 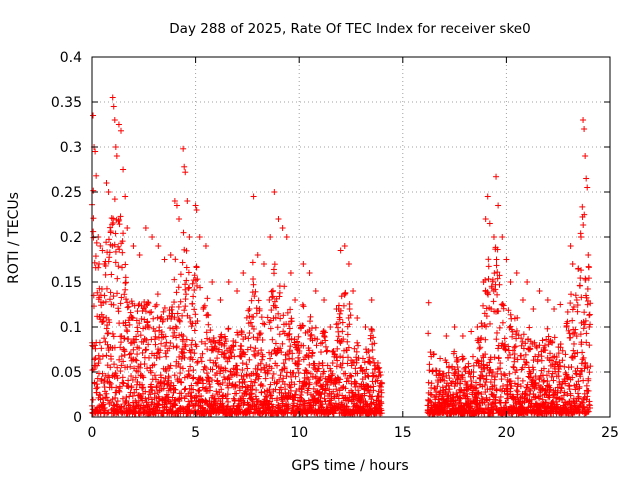 I want to click on y-axis-label: ROTI / TECUs, so click(x=14, y=238).